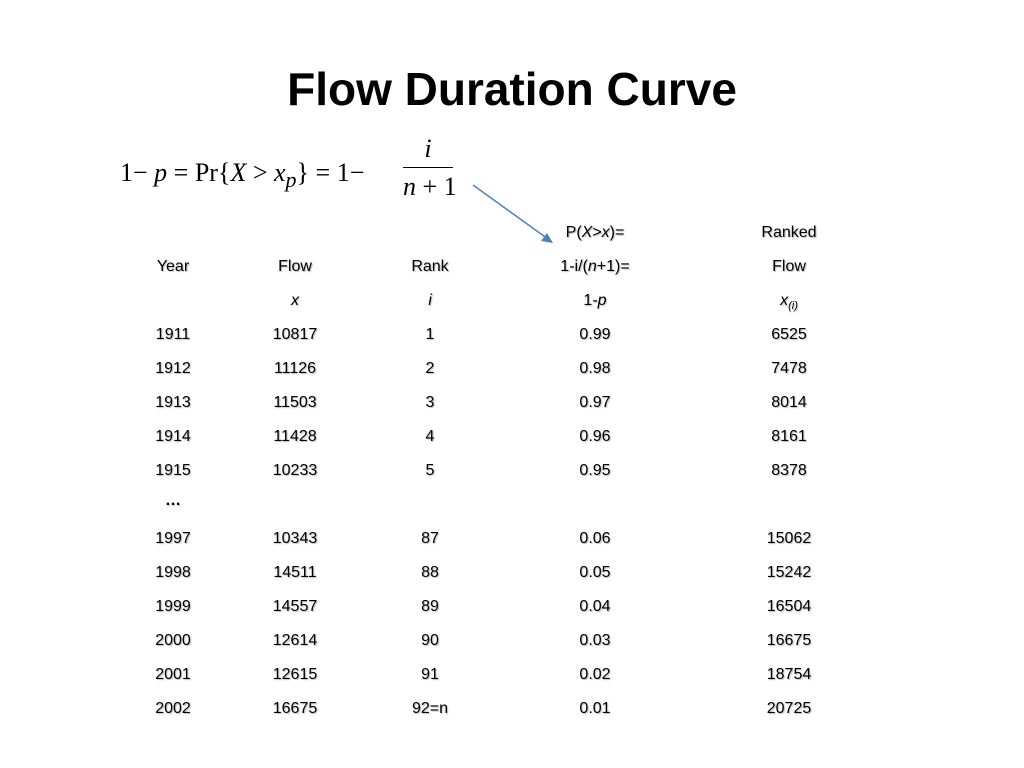  I want to click on year-cell: 2002, so click(173, 708).